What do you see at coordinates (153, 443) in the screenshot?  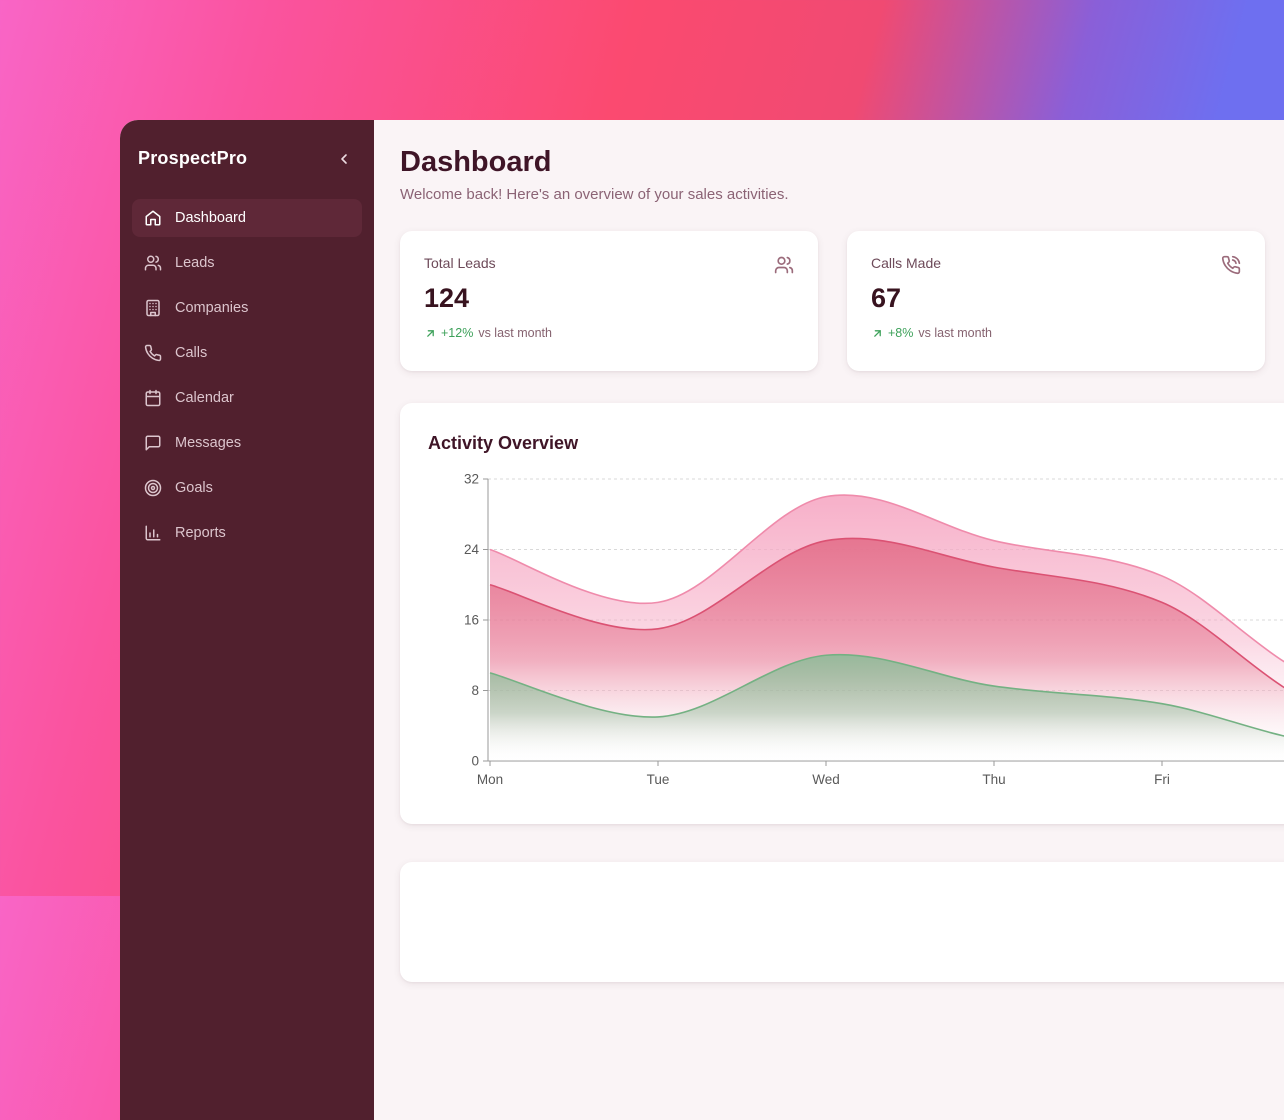 I see `message-icon` at bounding box center [153, 443].